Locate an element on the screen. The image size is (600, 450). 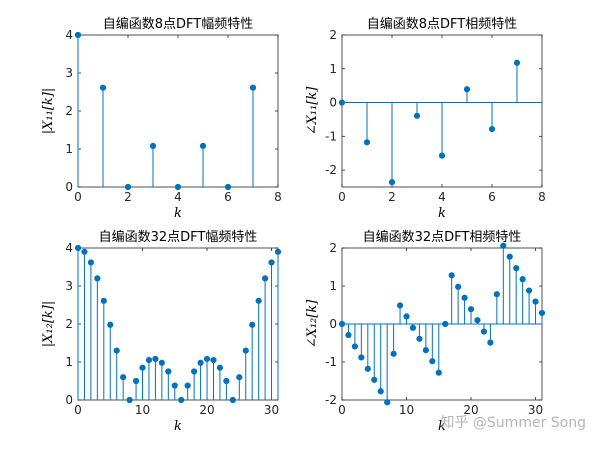
y-axis-label: ∠X₁₂[k] is located at coordinates (312, 324).